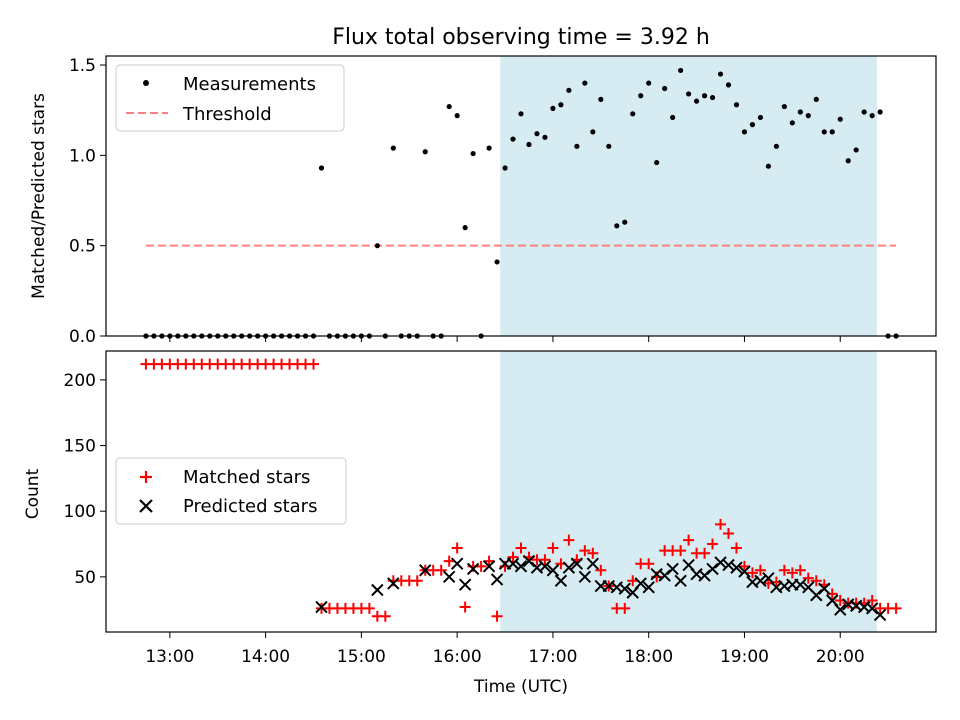 This screenshot has height=720, width=960. What do you see at coordinates (505, 339) in the screenshot?
I see `ratio-x-ticks` at bounding box center [505, 339].